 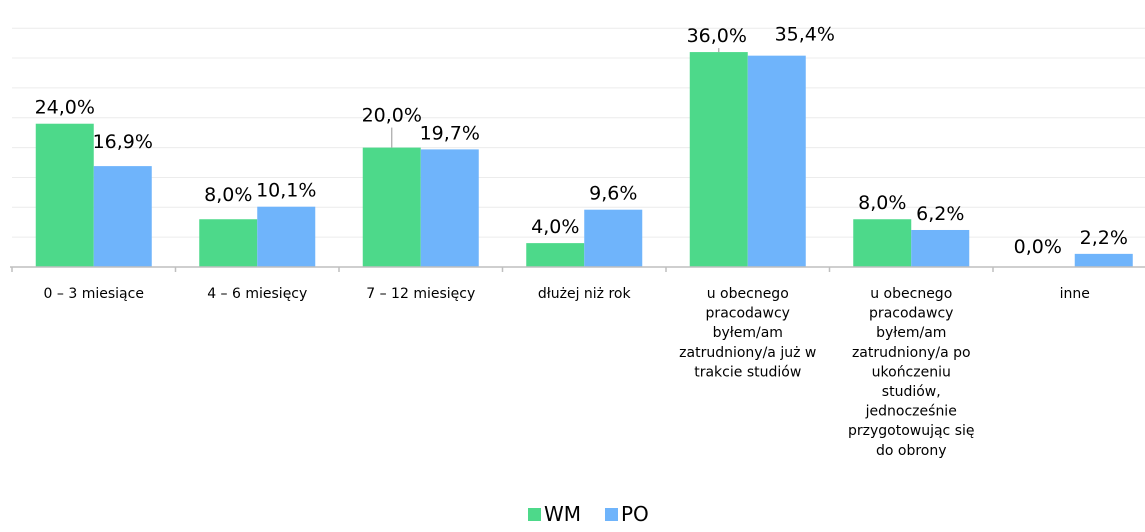 What do you see at coordinates (940, 214) in the screenshot?
I see `value-label: 6,2%` at bounding box center [940, 214].